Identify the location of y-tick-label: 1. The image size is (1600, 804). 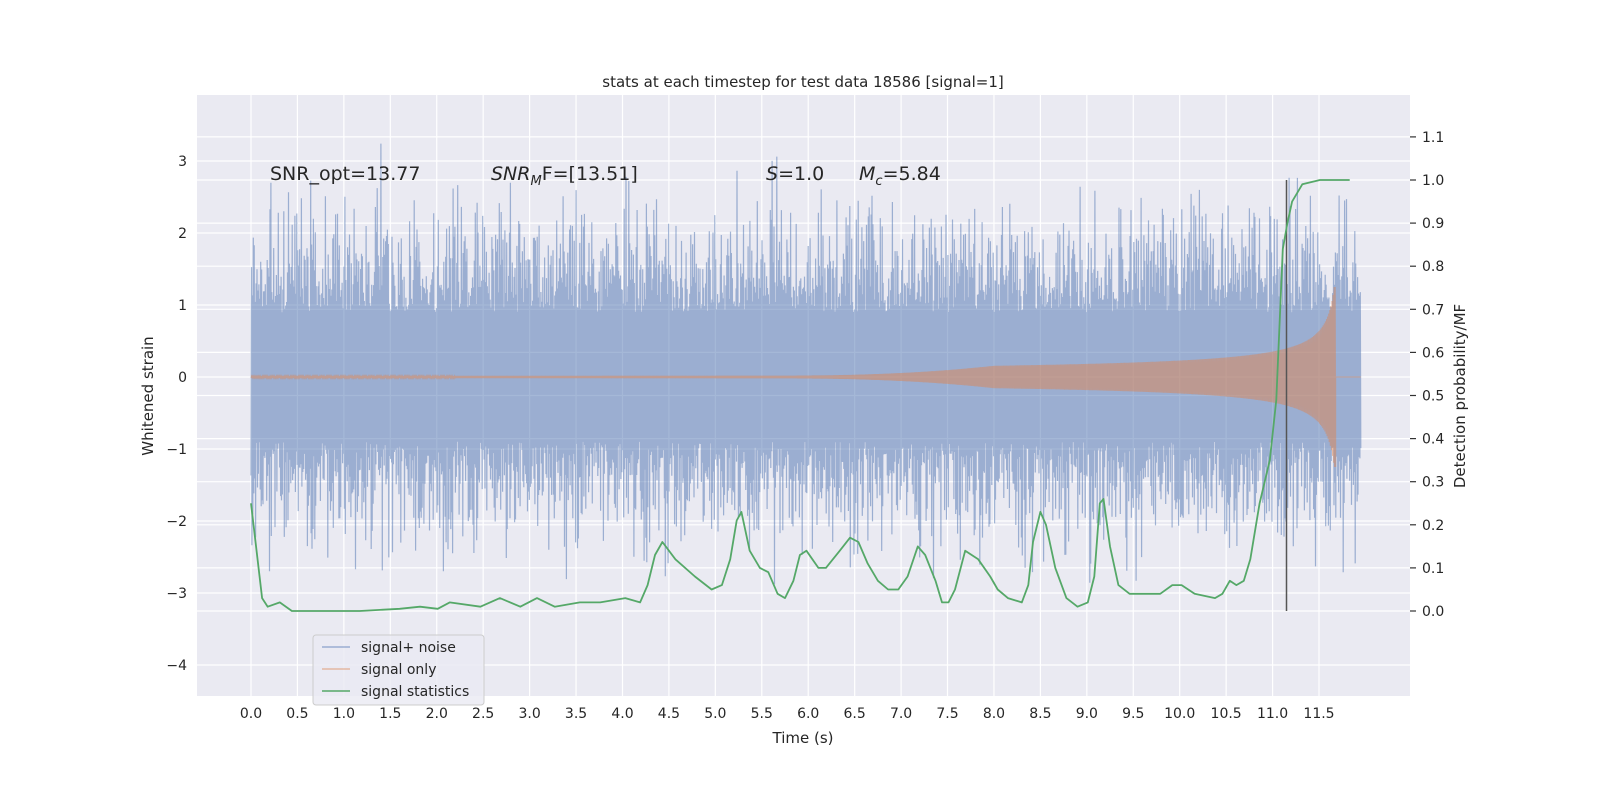
(182, 306).